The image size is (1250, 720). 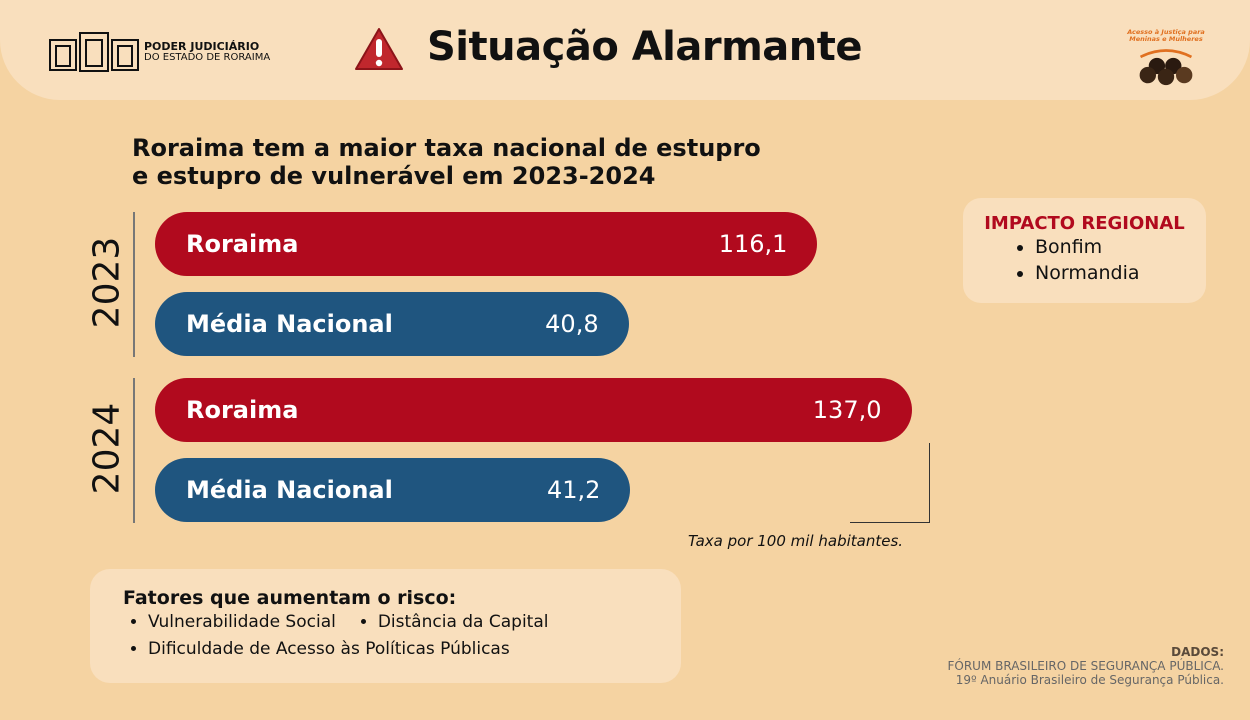 I want to click on bar-value: 137,0, so click(x=847, y=410).